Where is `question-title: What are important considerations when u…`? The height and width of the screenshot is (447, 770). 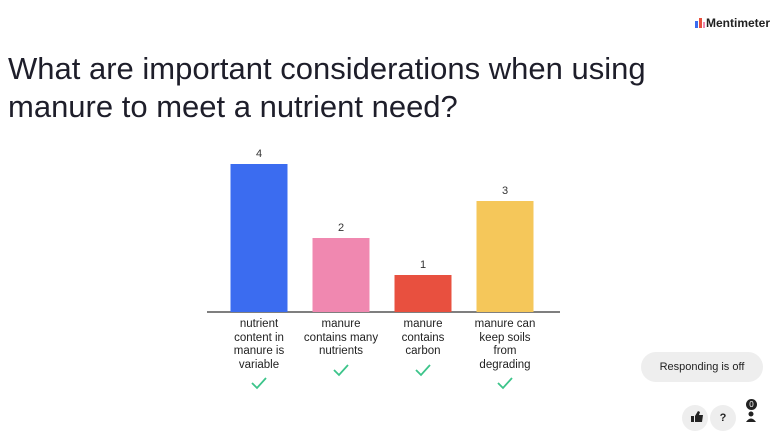 question-title: What are important considerations when u… is located at coordinates (327, 87).